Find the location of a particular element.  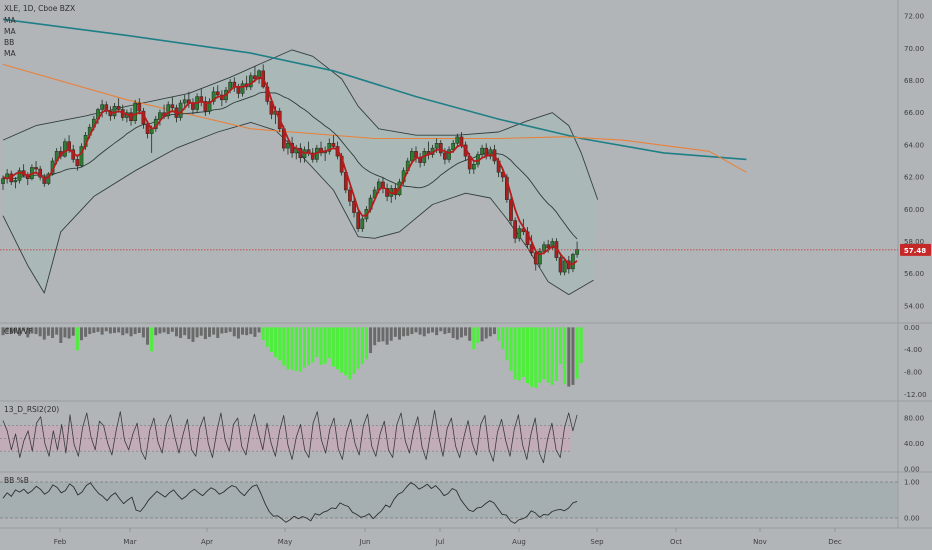

bb-percent-b-pane: 1.00 0.00 BB %B is located at coordinates (460, 500).